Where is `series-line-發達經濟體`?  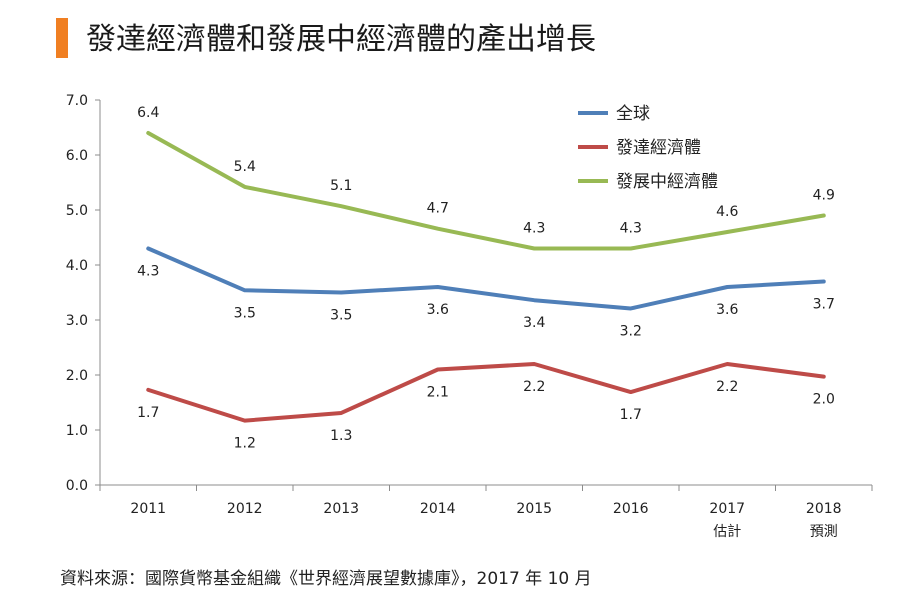
series-line-發達經濟體 is located at coordinates (486, 392).